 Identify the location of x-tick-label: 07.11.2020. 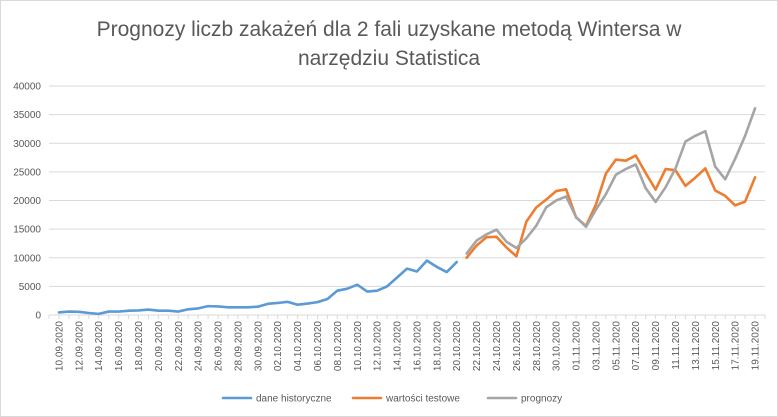
(636, 346).